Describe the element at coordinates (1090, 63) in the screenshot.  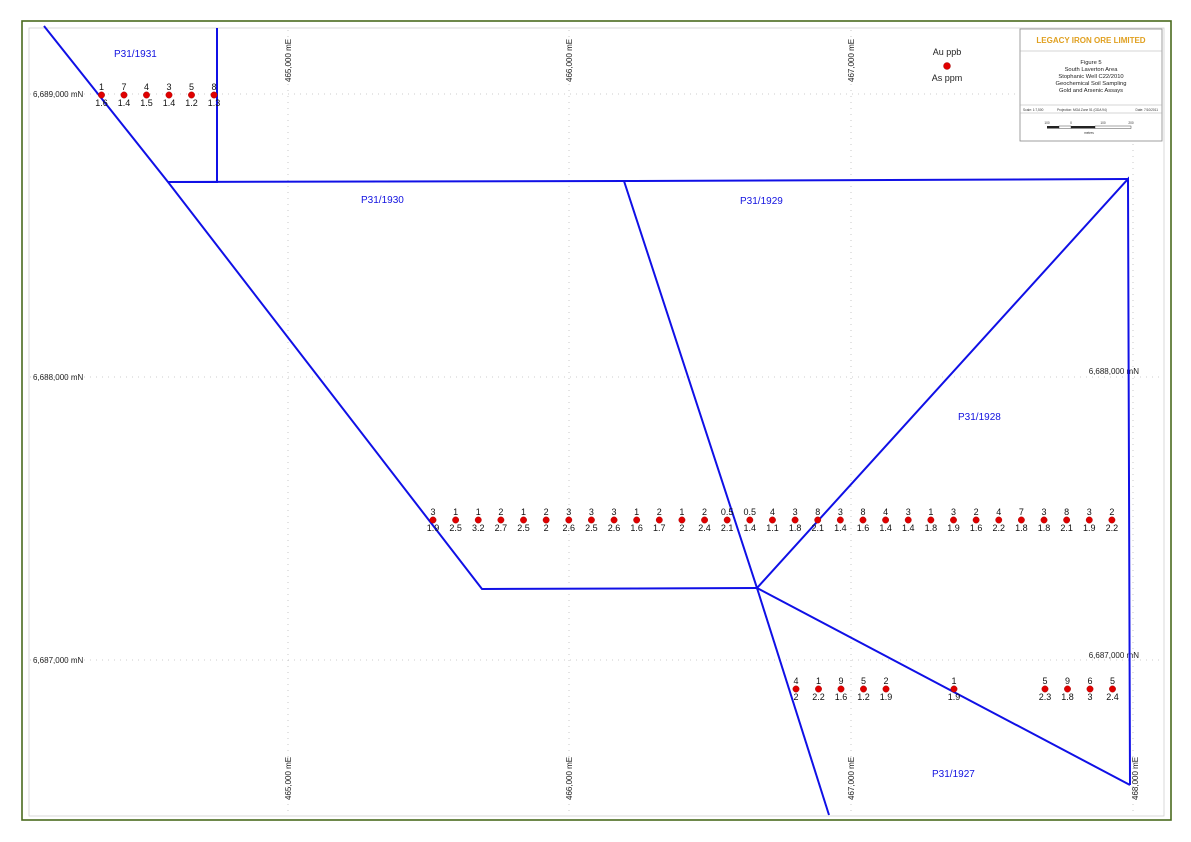
I see `figure-number: Figure 5` at that location.